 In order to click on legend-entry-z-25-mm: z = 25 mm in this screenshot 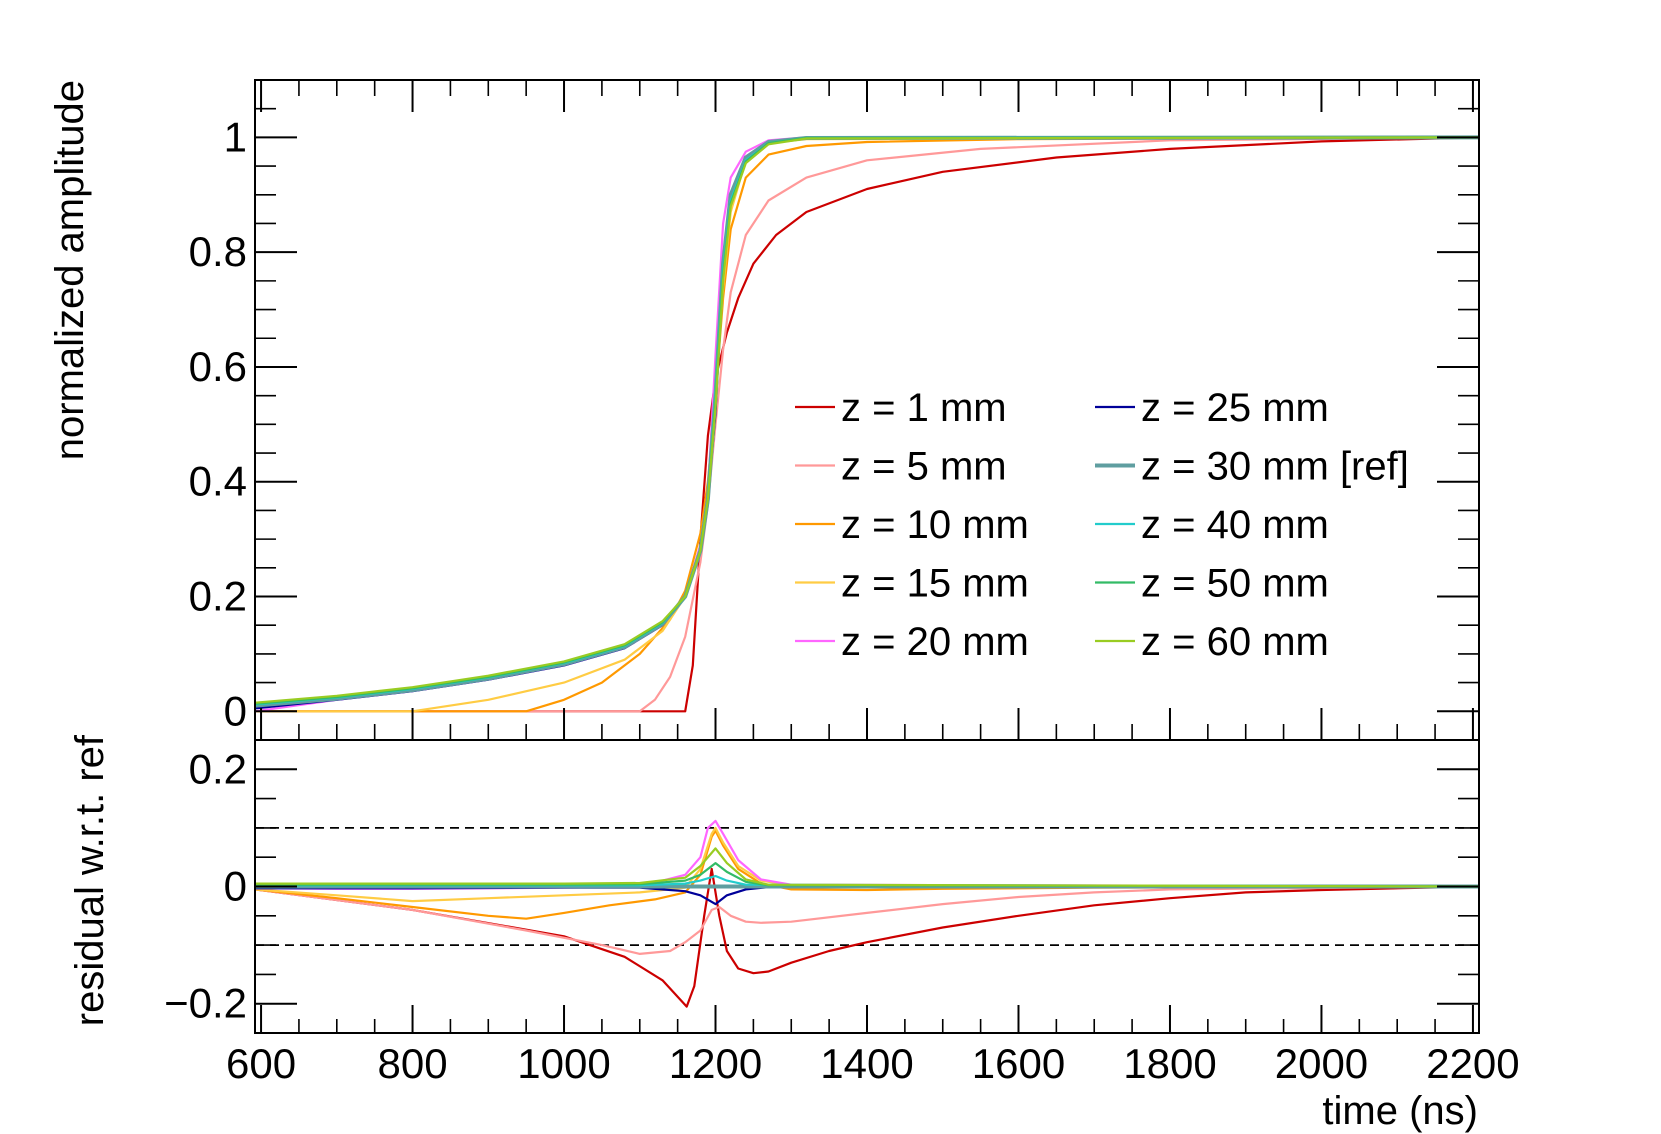, I will do `click(1212, 408)`.